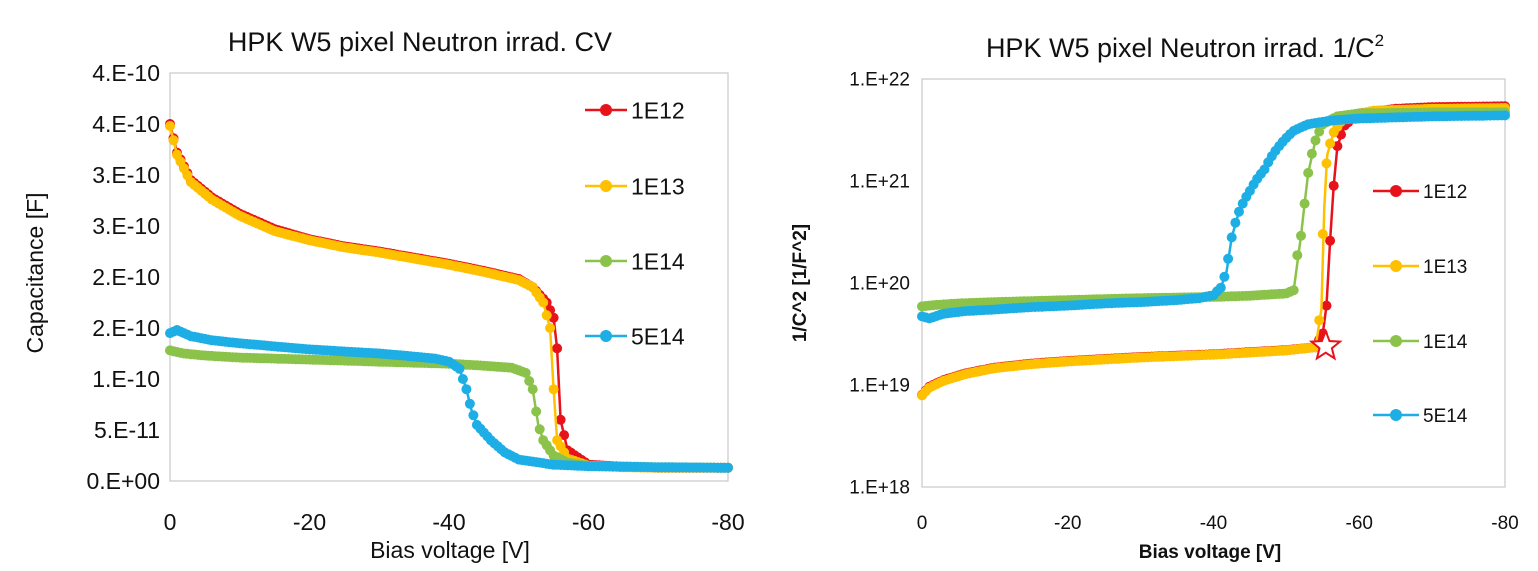  I want to click on legend-label: 1E13, so click(1445, 267).